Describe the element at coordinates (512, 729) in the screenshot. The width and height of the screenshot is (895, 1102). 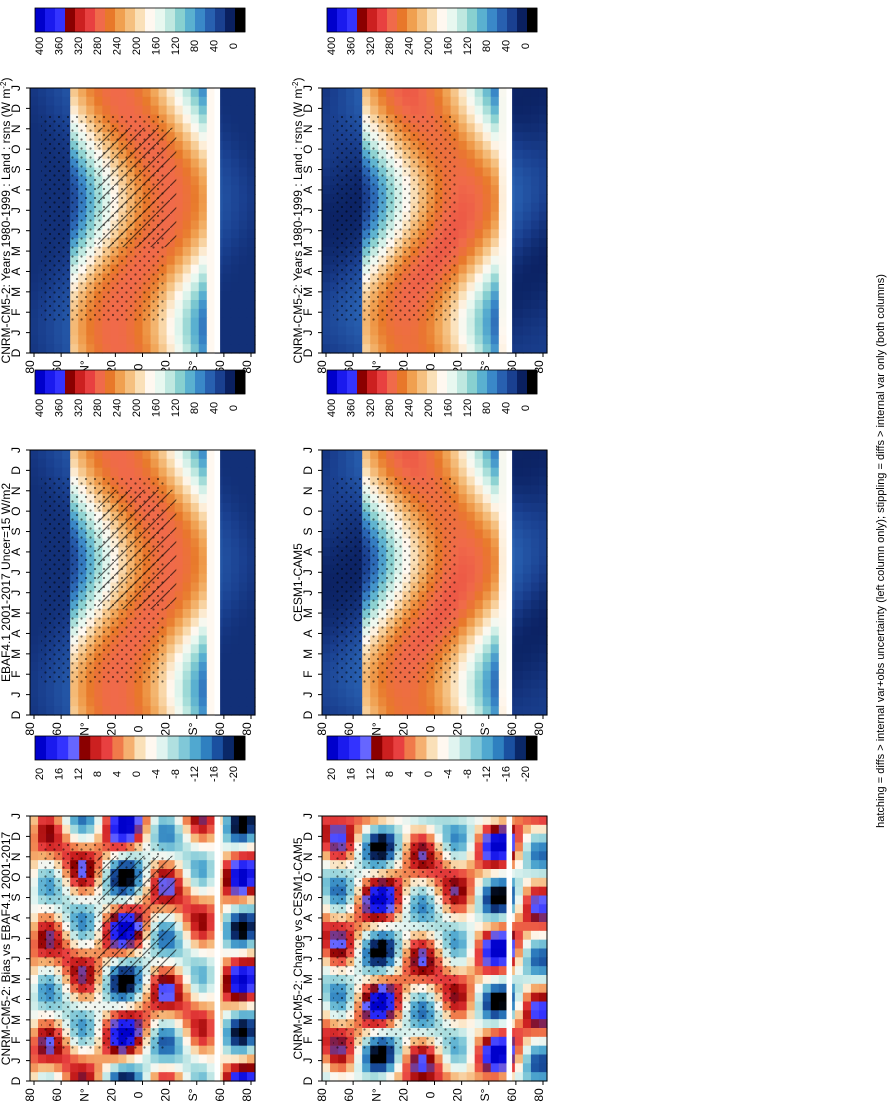
I see `lat-tick-label: 60` at that location.